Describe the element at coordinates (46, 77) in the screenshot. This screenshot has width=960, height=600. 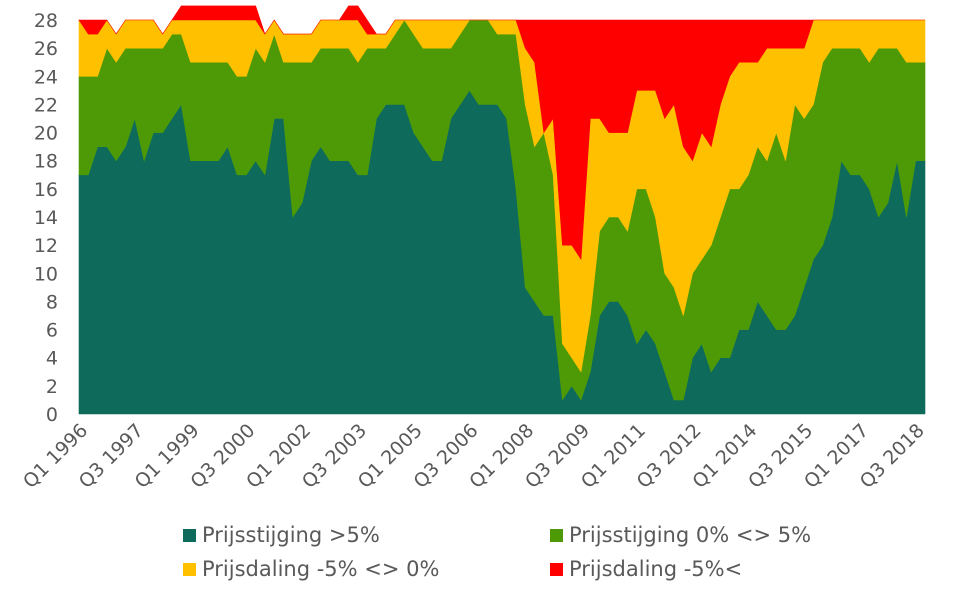
I see `y-tick-label: 24` at that location.